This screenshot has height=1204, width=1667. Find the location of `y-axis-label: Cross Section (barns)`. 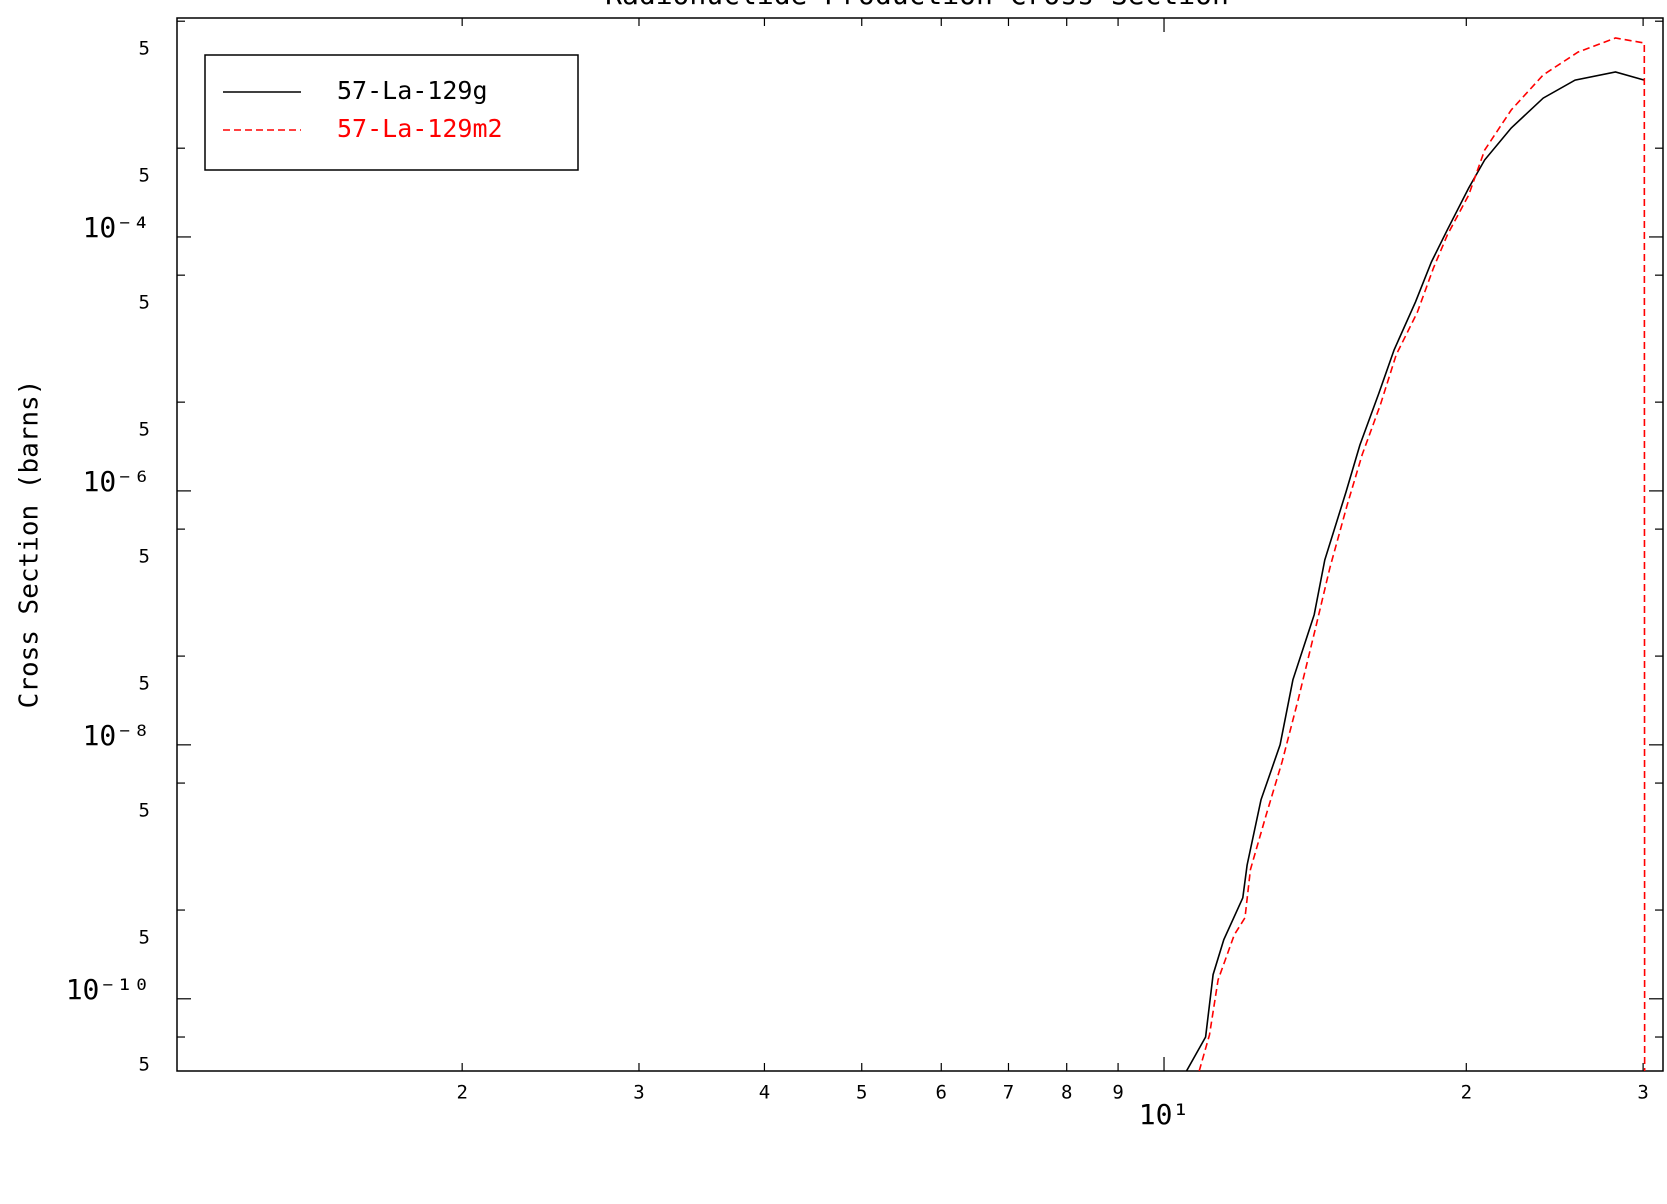

y-axis-label: Cross Section (barns) is located at coordinates (30, 544).